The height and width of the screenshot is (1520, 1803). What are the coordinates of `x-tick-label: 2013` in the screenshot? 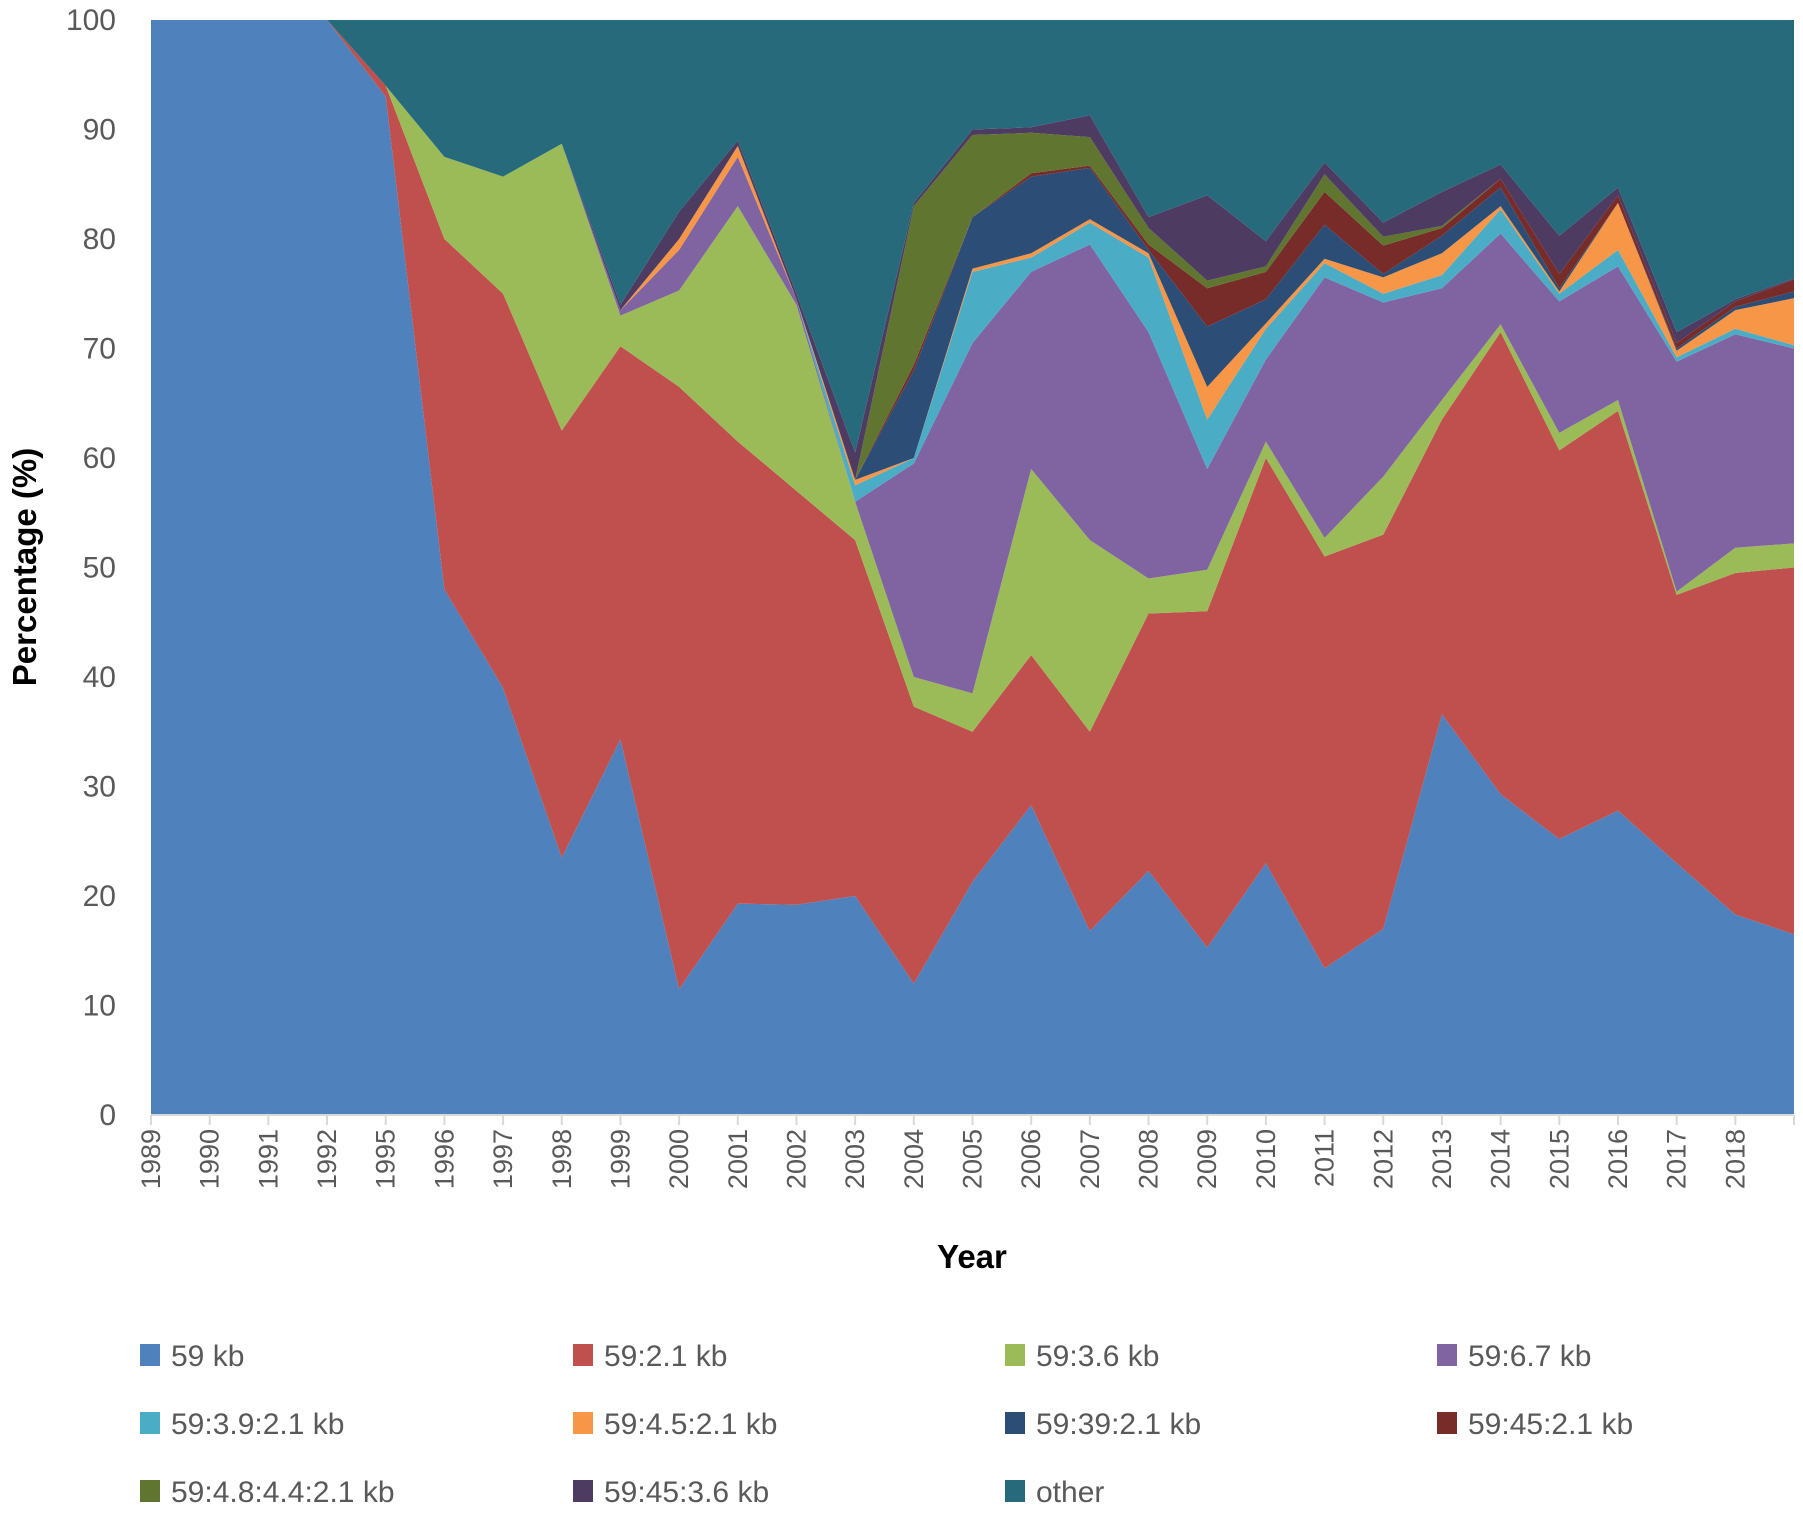 It's located at (1442, 1159).